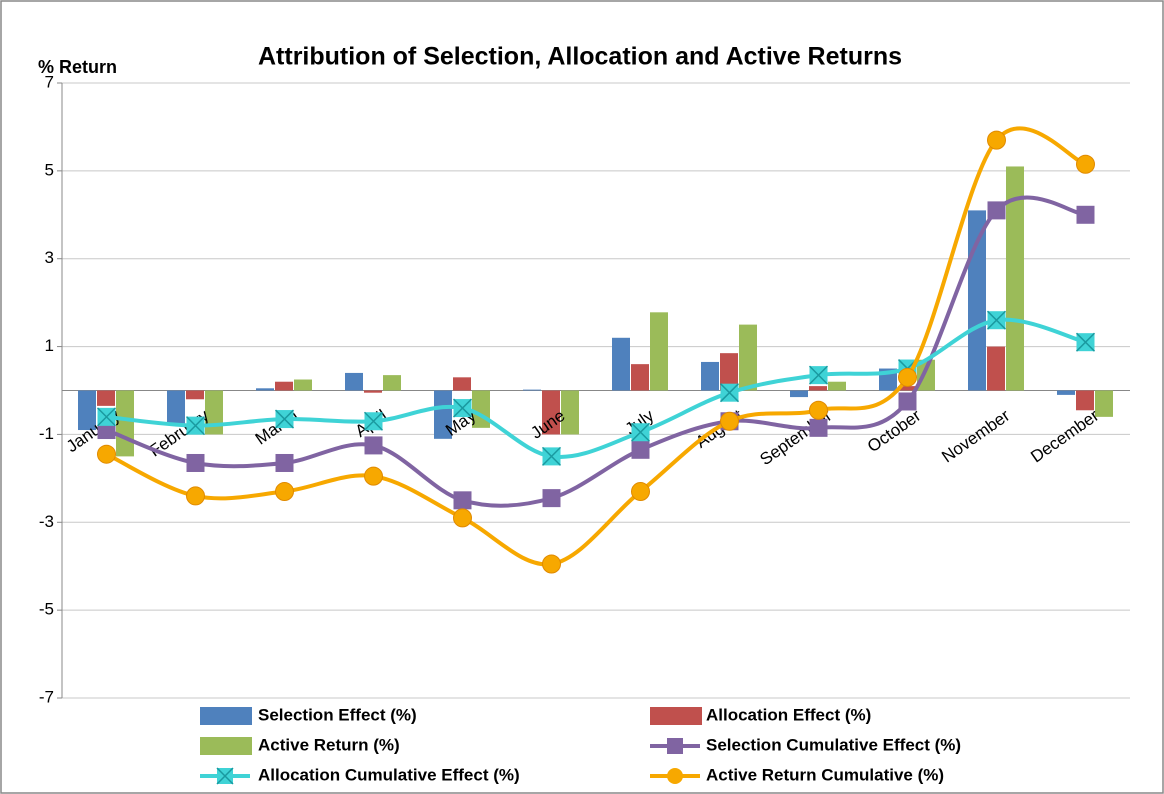 Image resolution: width=1164 pixels, height=794 pixels. Describe the element at coordinates (389, 774) in the screenshot. I see `legend-label: Allocation Cumulative Effect (%)` at that location.